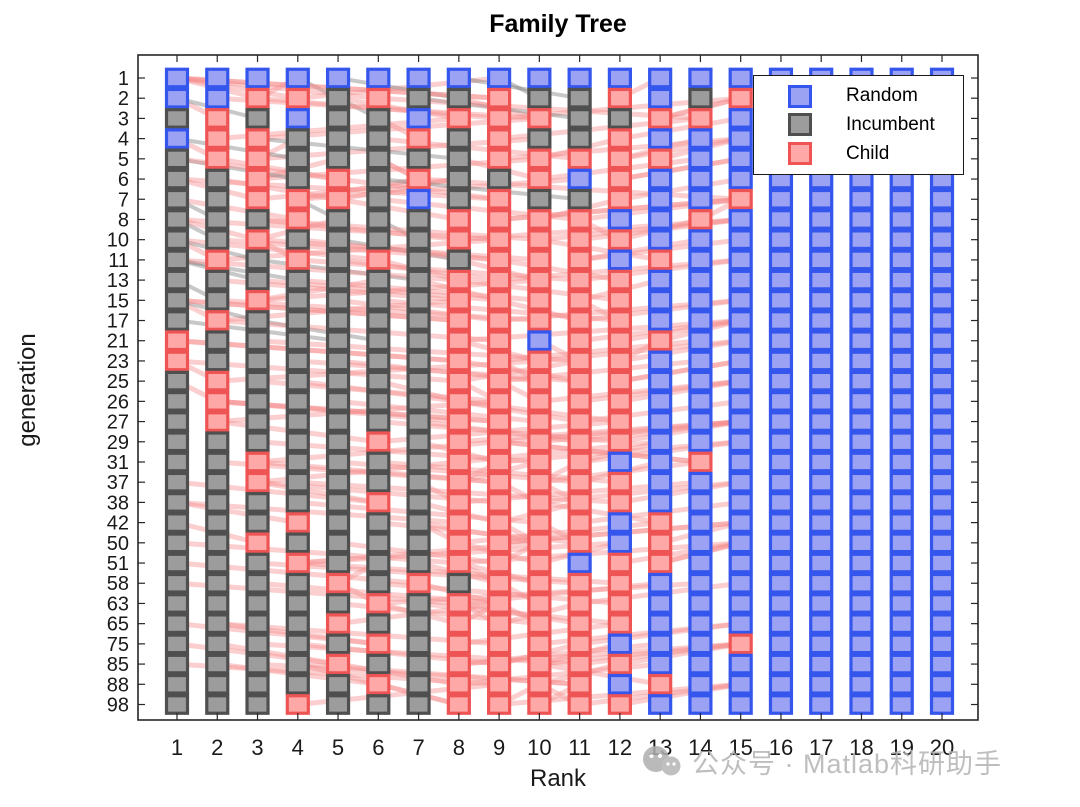  What do you see at coordinates (847, 764) in the screenshot?
I see `watermark-text: 公众号 · Matlab科研助手` at bounding box center [847, 764].